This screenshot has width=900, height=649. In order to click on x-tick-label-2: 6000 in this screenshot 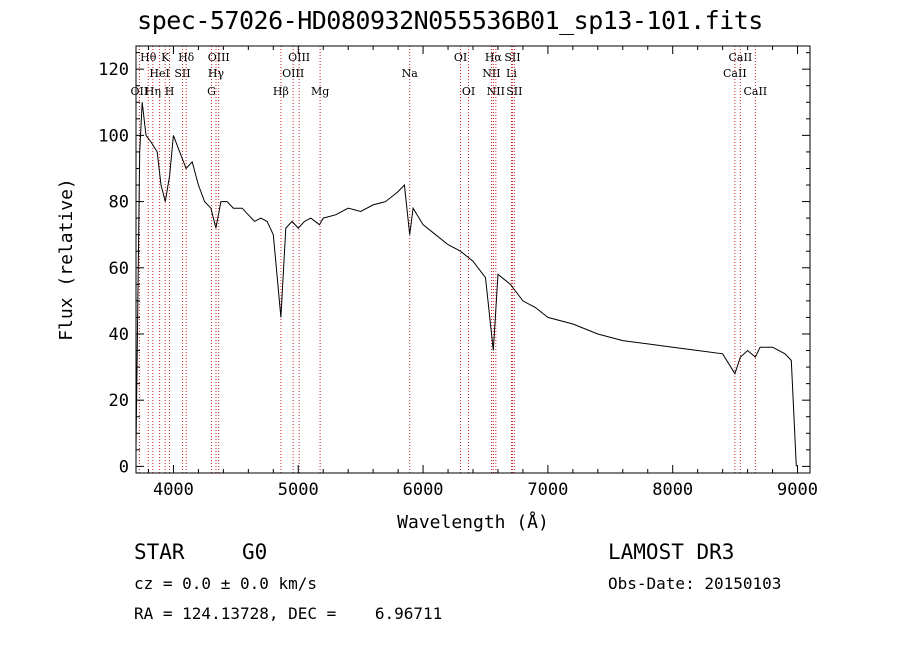, I will do `click(423, 490)`.